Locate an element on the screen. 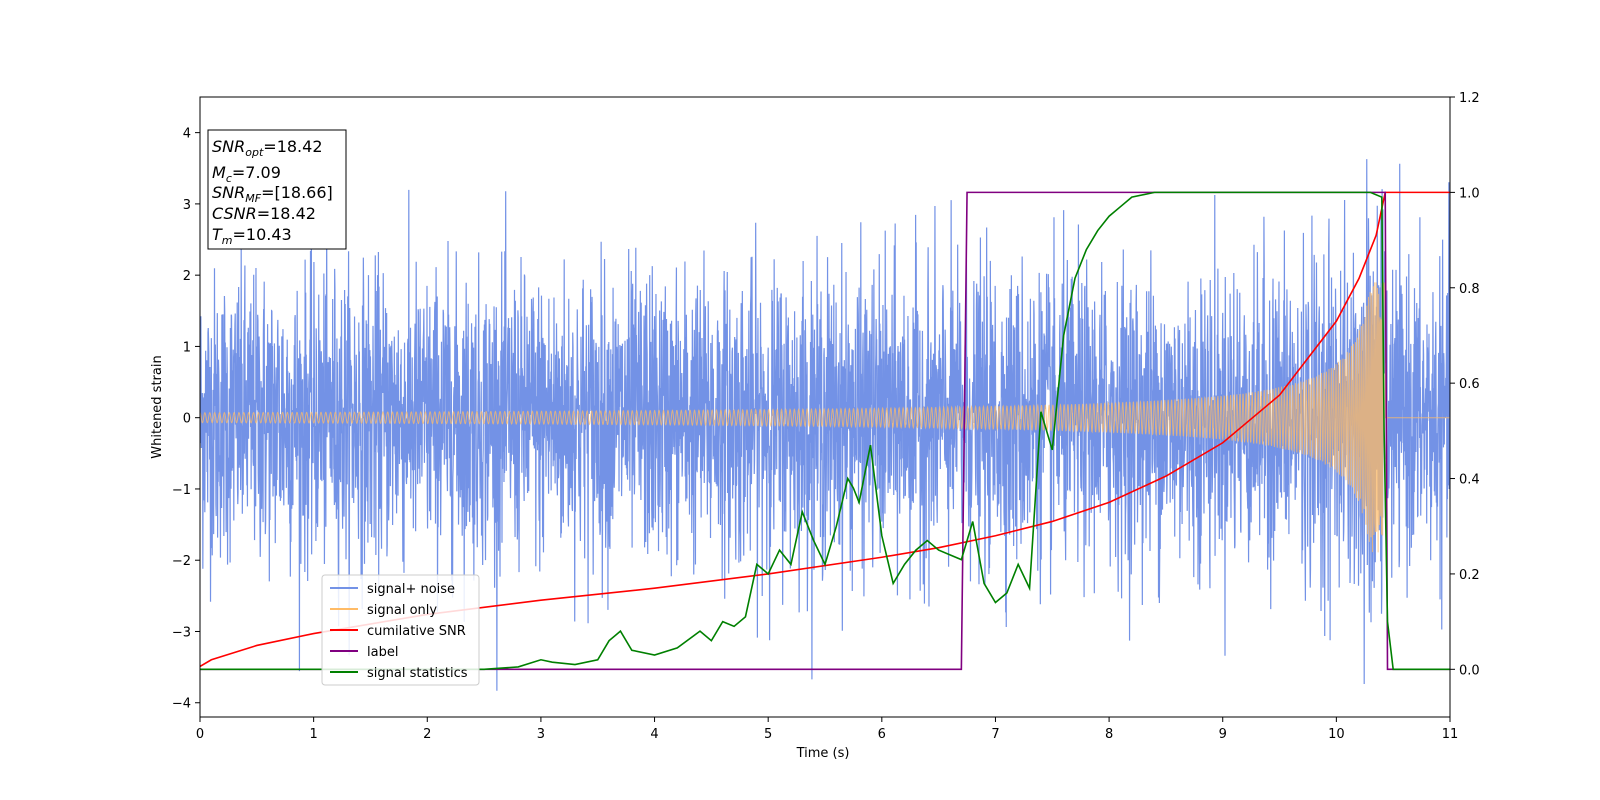 The height and width of the screenshot is (800, 1600). annotation-csnr: CSNR=18.42 is located at coordinates (264, 213).